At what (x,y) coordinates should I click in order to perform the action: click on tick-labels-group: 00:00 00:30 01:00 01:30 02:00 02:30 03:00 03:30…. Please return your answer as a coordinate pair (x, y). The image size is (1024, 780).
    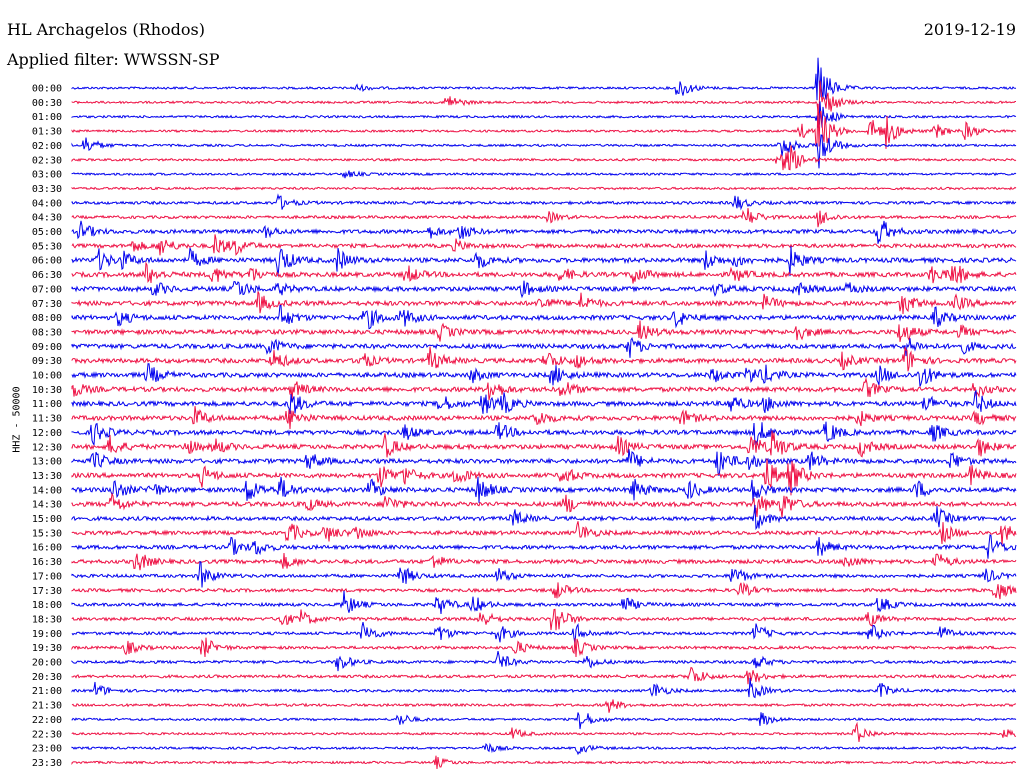
    Looking at the image, I should click on (47, 426).